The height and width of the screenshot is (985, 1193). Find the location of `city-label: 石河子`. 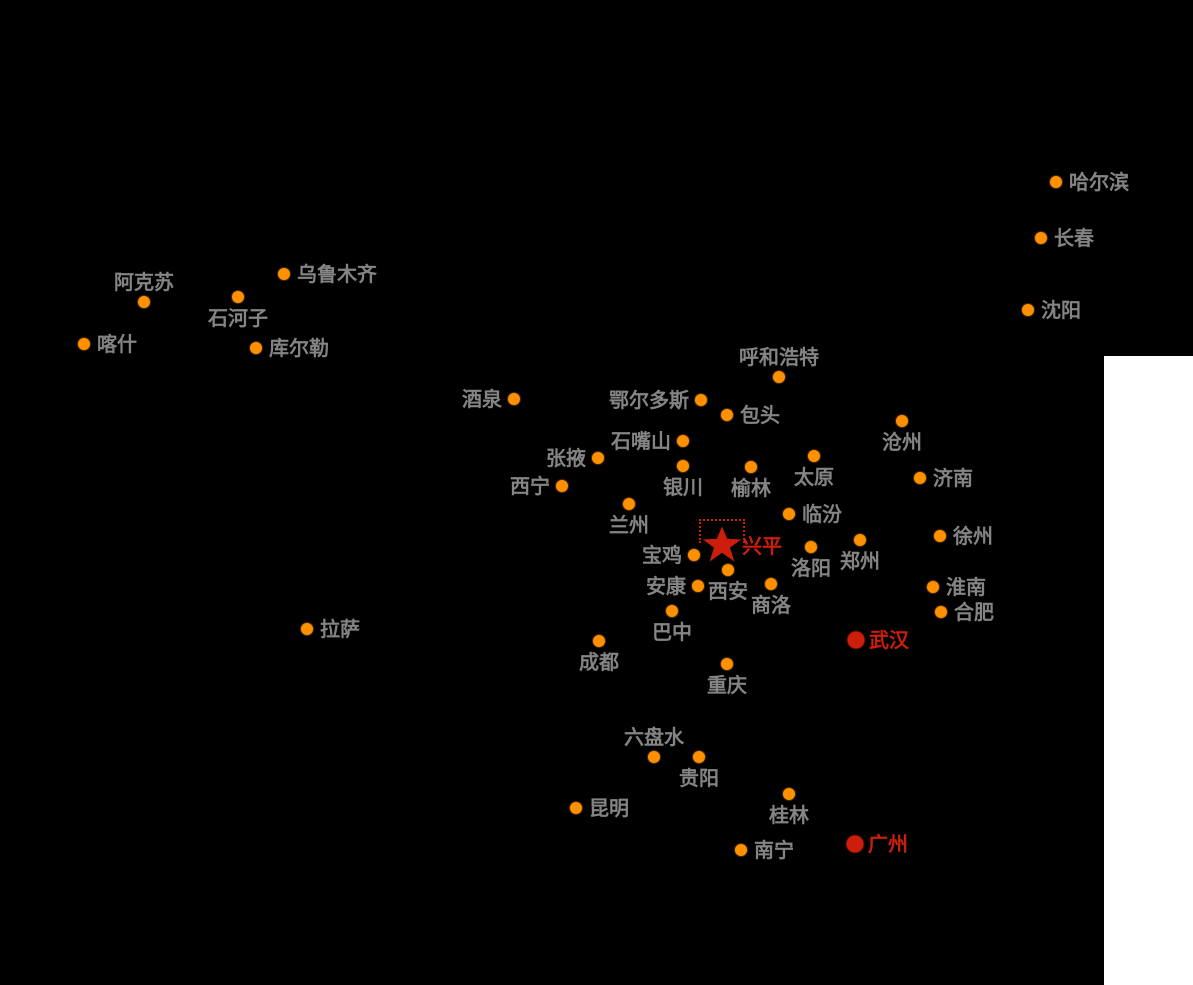

city-label: 石河子 is located at coordinates (238, 318).